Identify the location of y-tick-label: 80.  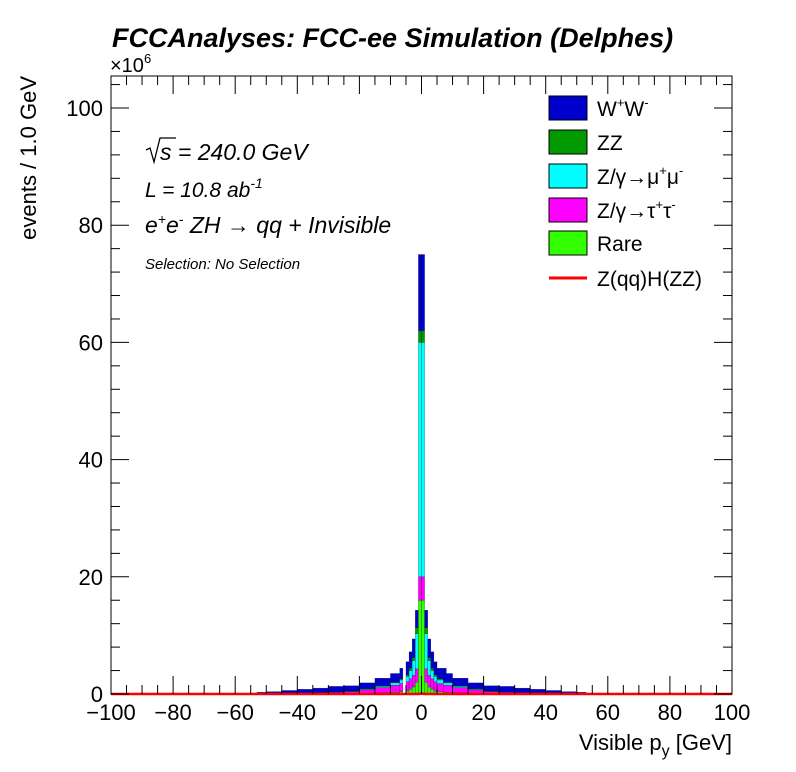
(91, 225).